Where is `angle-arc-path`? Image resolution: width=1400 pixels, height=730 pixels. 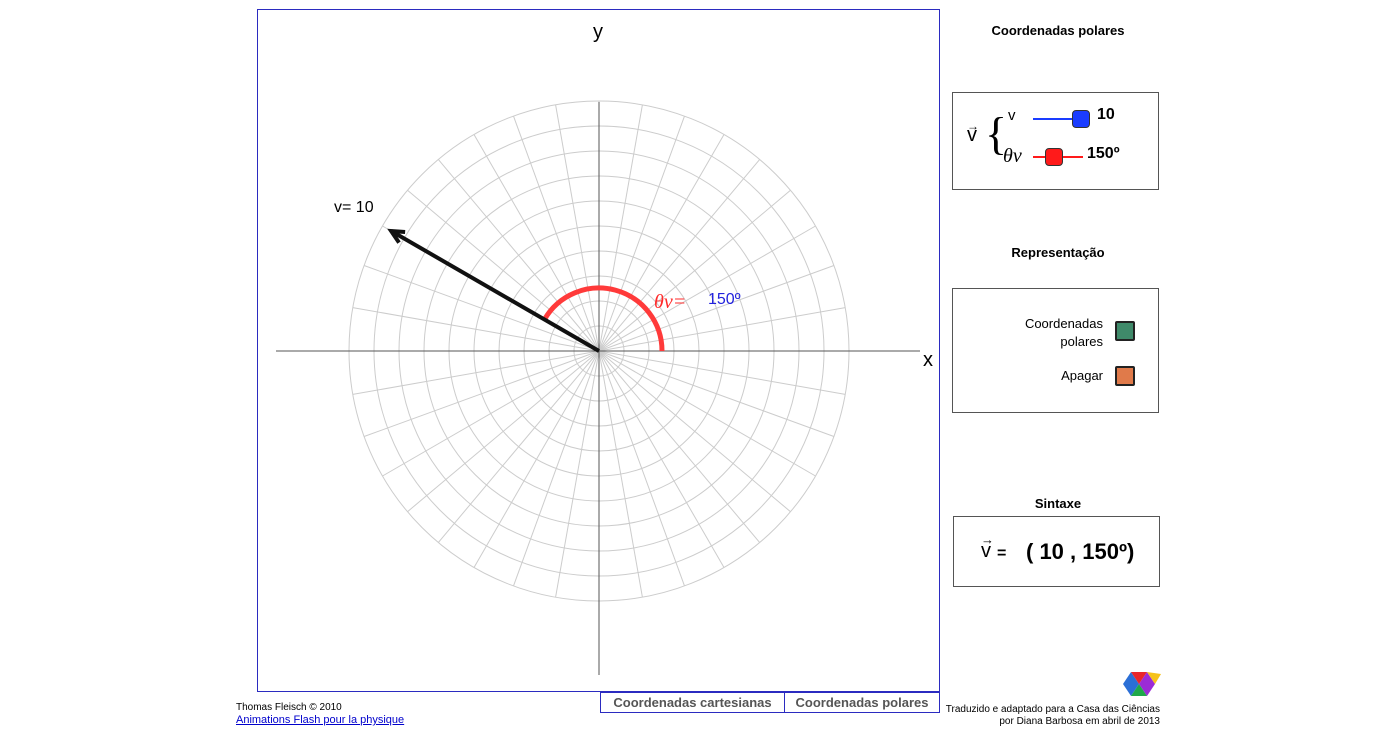 angle-arc-path is located at coordinates (603, 318).